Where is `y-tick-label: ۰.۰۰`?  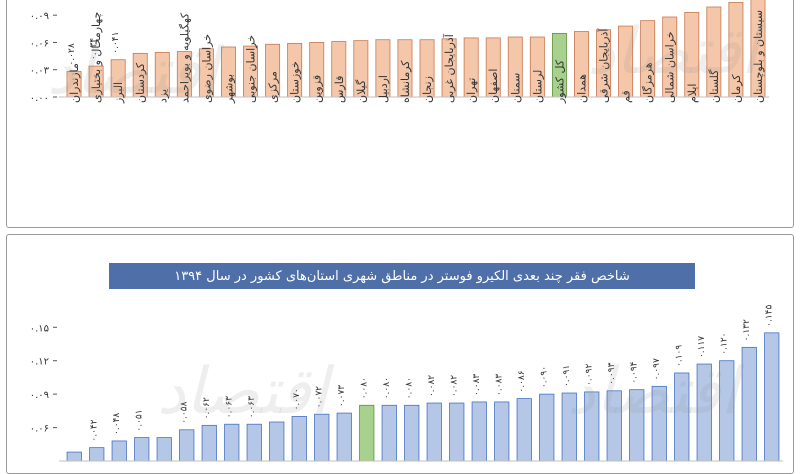 y-tick-label: ۰.۰۰ is located at coordinates (39, 98).